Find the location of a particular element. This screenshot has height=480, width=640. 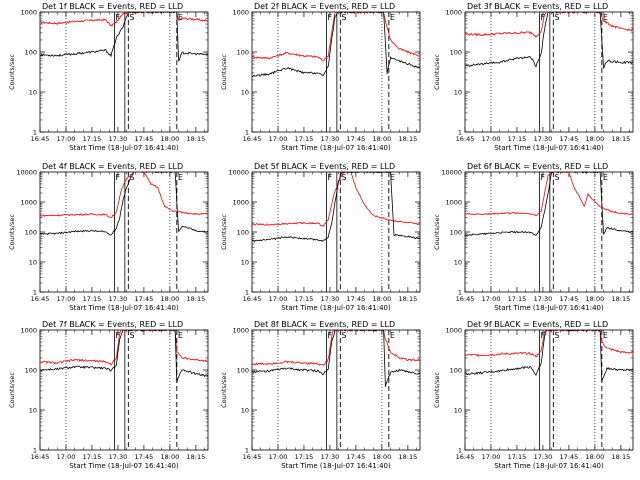

panel-title: Det 1f BLACK = Events, RED = LLD is located at coordinates (112, 6).